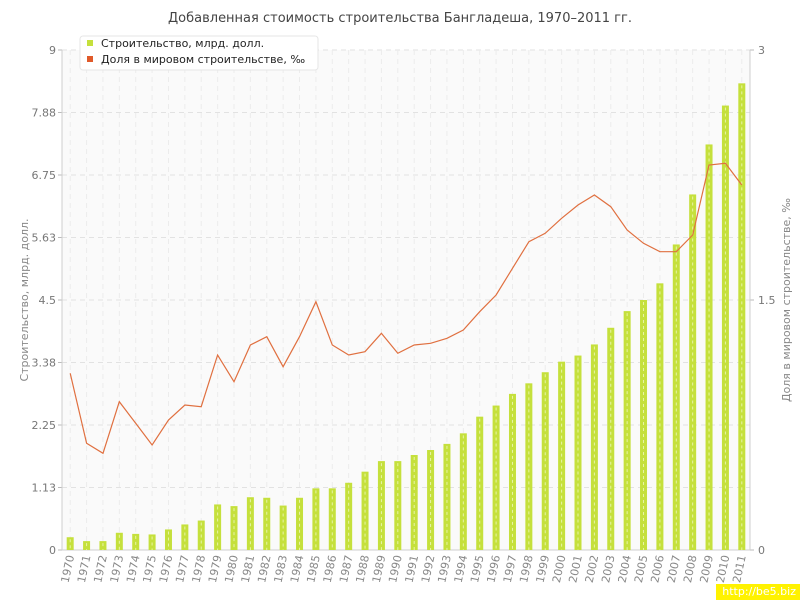  Describe the element at coordinates (767, 300) in the screenshot. I see `y-tick-label-right: 1.5` at that location.